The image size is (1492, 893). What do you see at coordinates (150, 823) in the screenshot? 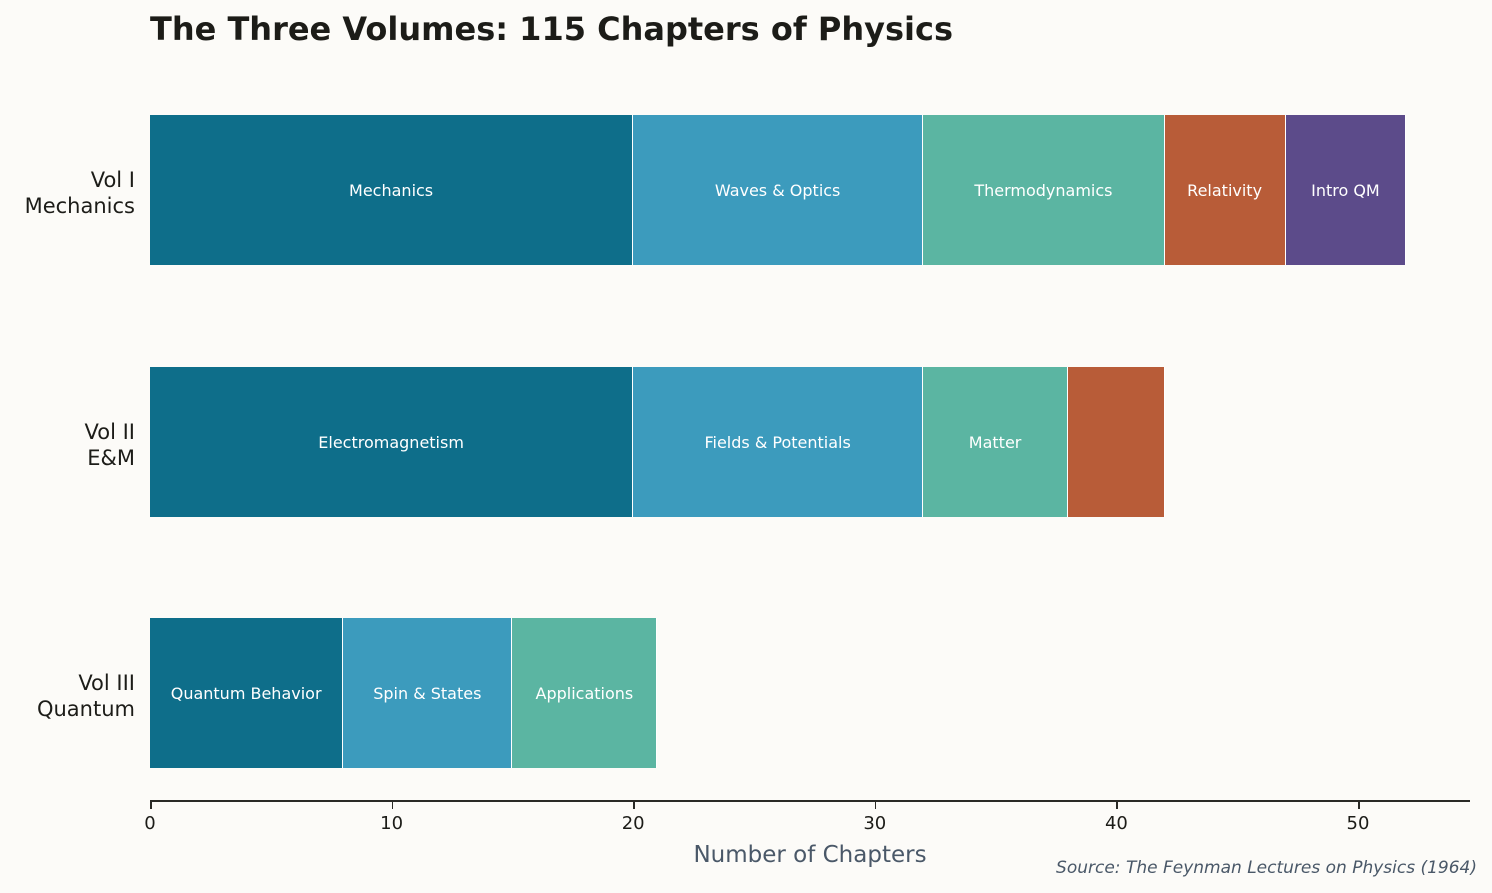
I see `x-tick-label: 0` at bounding box center [150, 823].